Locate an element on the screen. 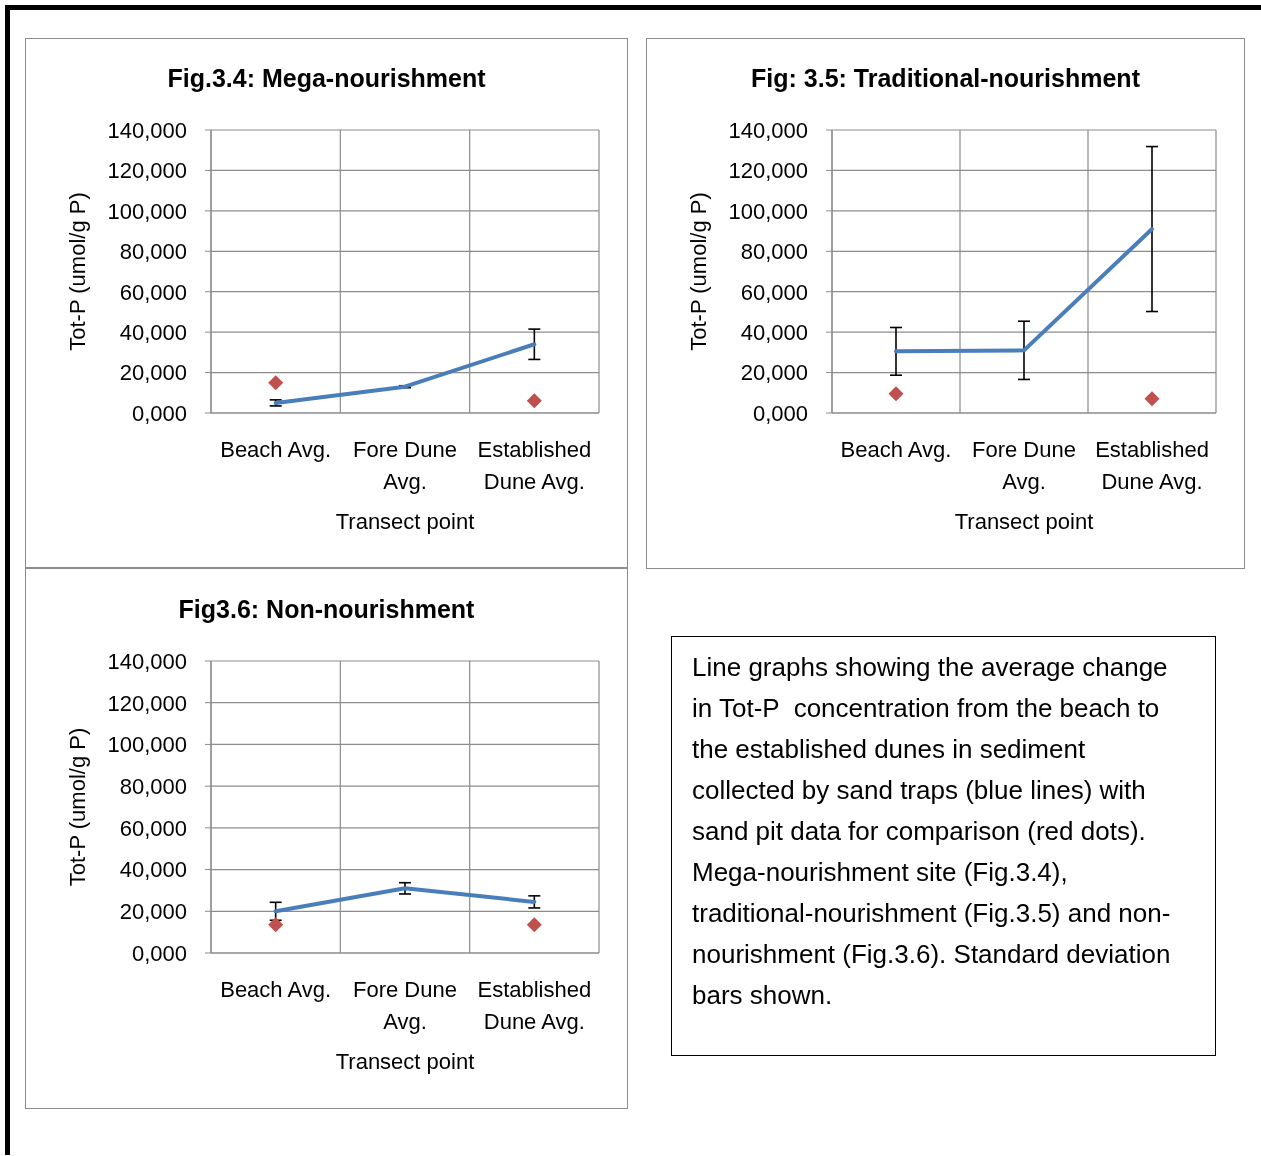 The image size is (1261, 1156). text: Line graphs showing the average change in Tot-P concentration from the beach to the established dunes in sediment collected by sand traps (blue lines) with sand pit data for comparison (red dots). Mega-nourishment site (Fig.3.4), traditional-nourishment (Fig.3.5) and non-nourishment (Fig.3.6). Standard deviation bars shown. is located at coordinates (931, 831).